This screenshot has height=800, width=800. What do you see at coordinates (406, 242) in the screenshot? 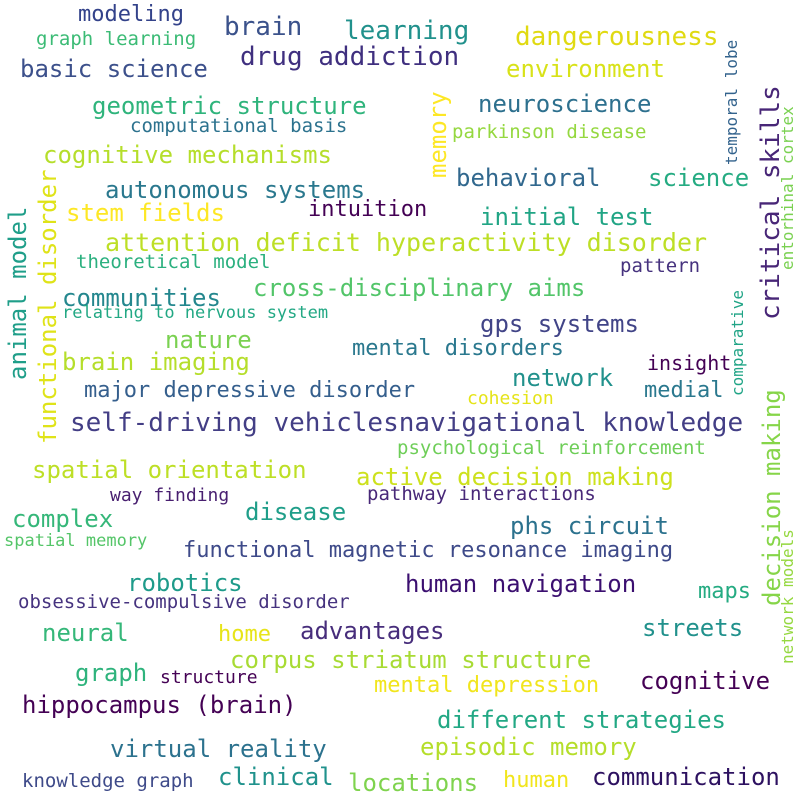
I see `cloud-word-attention-deficit-hyperactivity-disorder: attention deficit hyperactivity disorder` at bounding box center [406, 242].